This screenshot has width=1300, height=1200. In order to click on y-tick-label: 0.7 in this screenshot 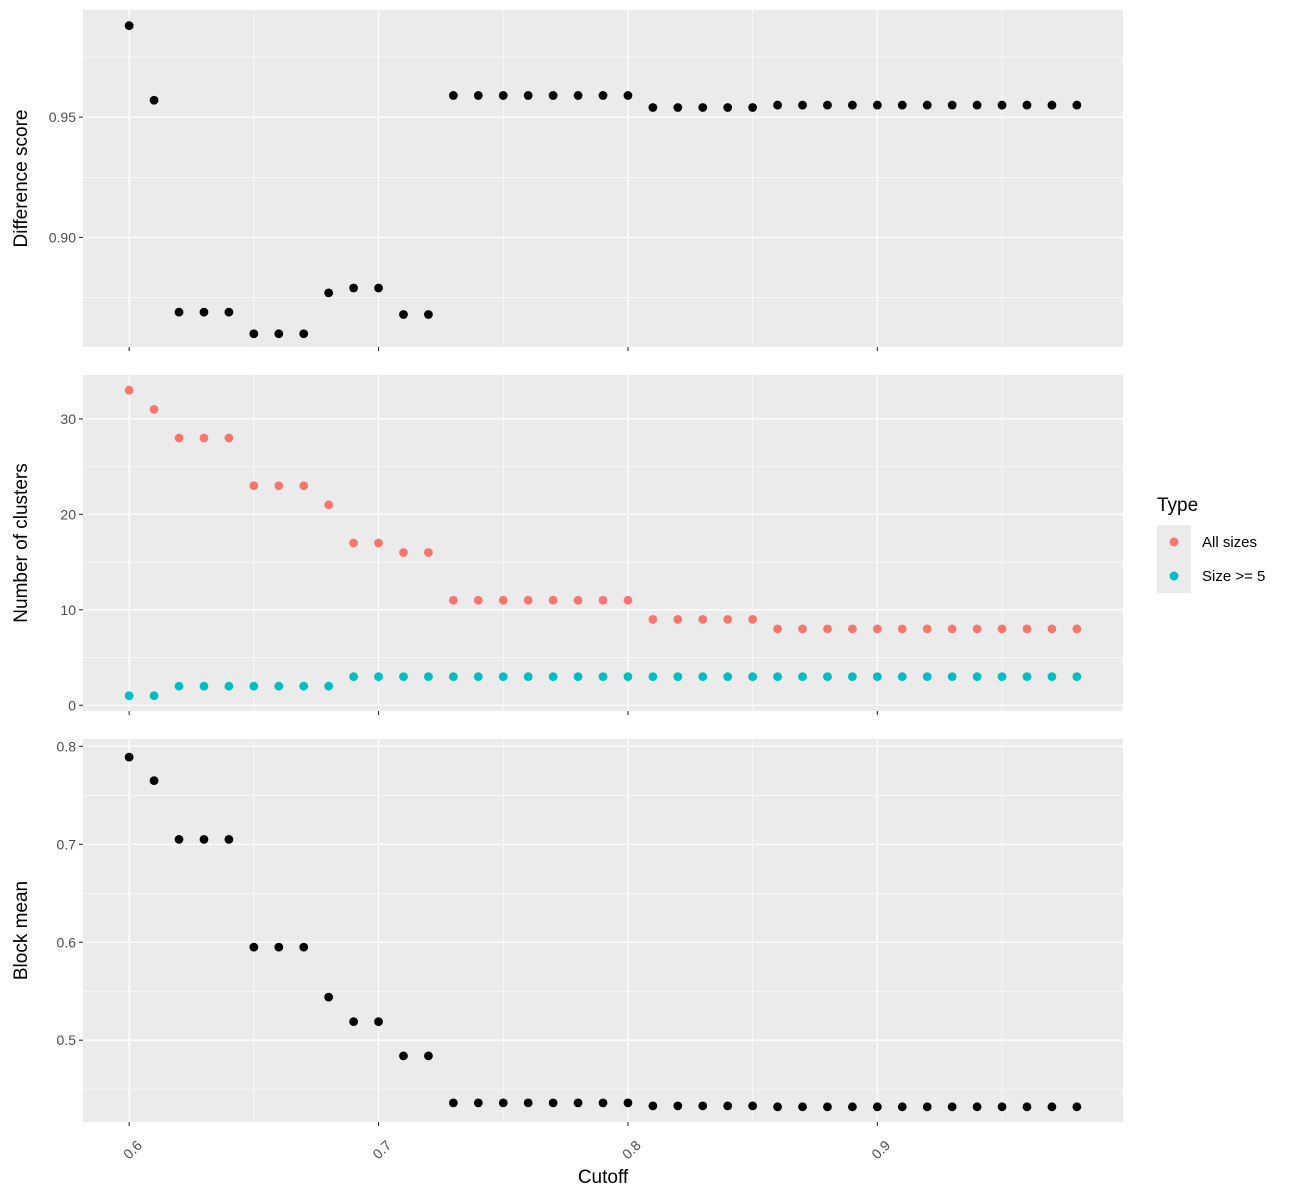, I will do `click(67, 844)`.